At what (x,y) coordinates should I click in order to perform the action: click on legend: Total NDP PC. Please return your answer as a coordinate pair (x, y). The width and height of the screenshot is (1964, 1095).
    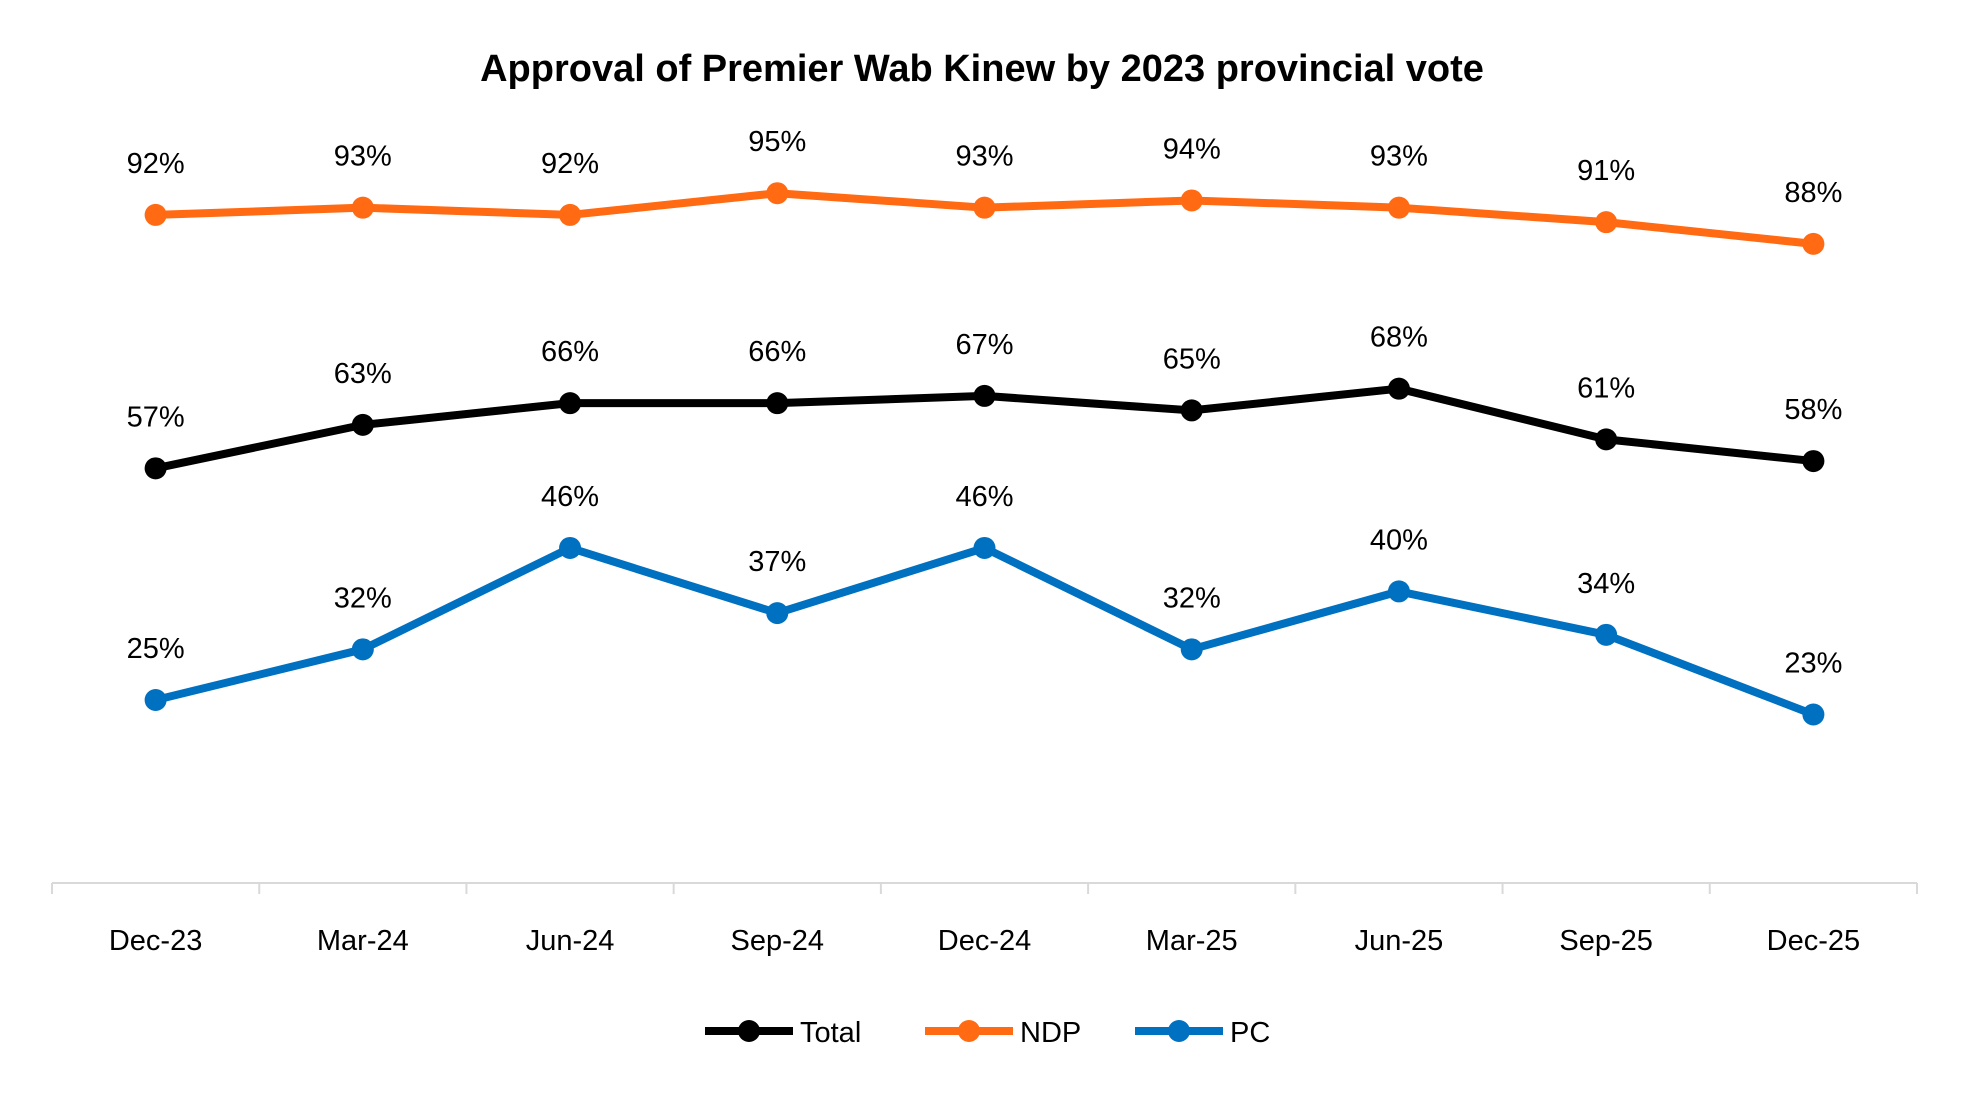
    Looking at the image, I should click on (987, 1033).